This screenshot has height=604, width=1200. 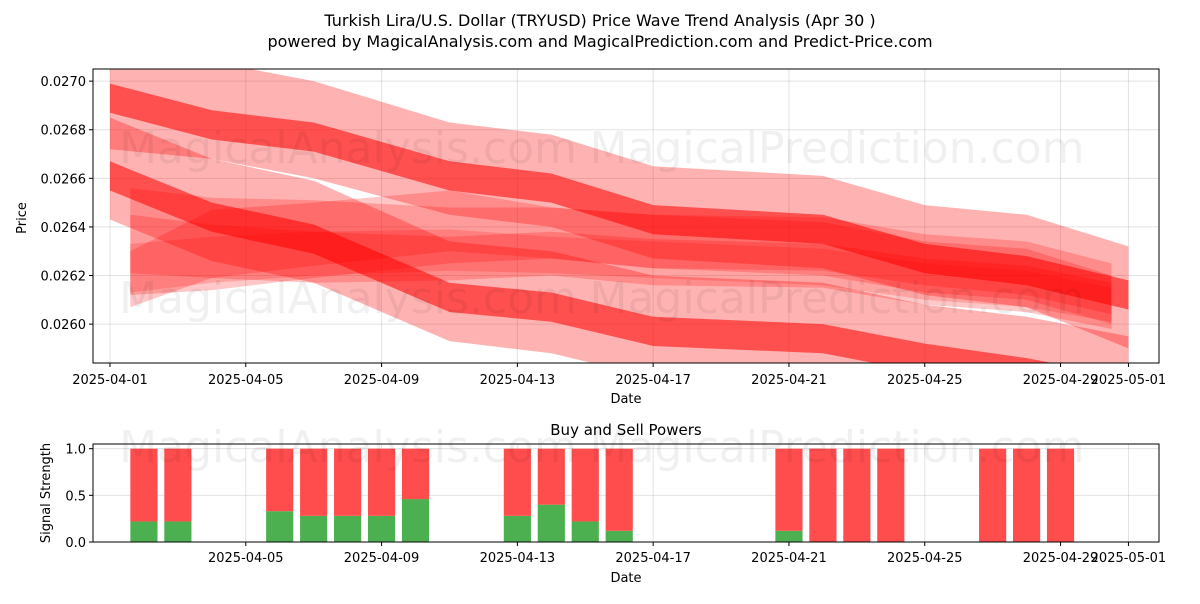 I want to click on signal-plot-frame, so click(x=626, y=493).